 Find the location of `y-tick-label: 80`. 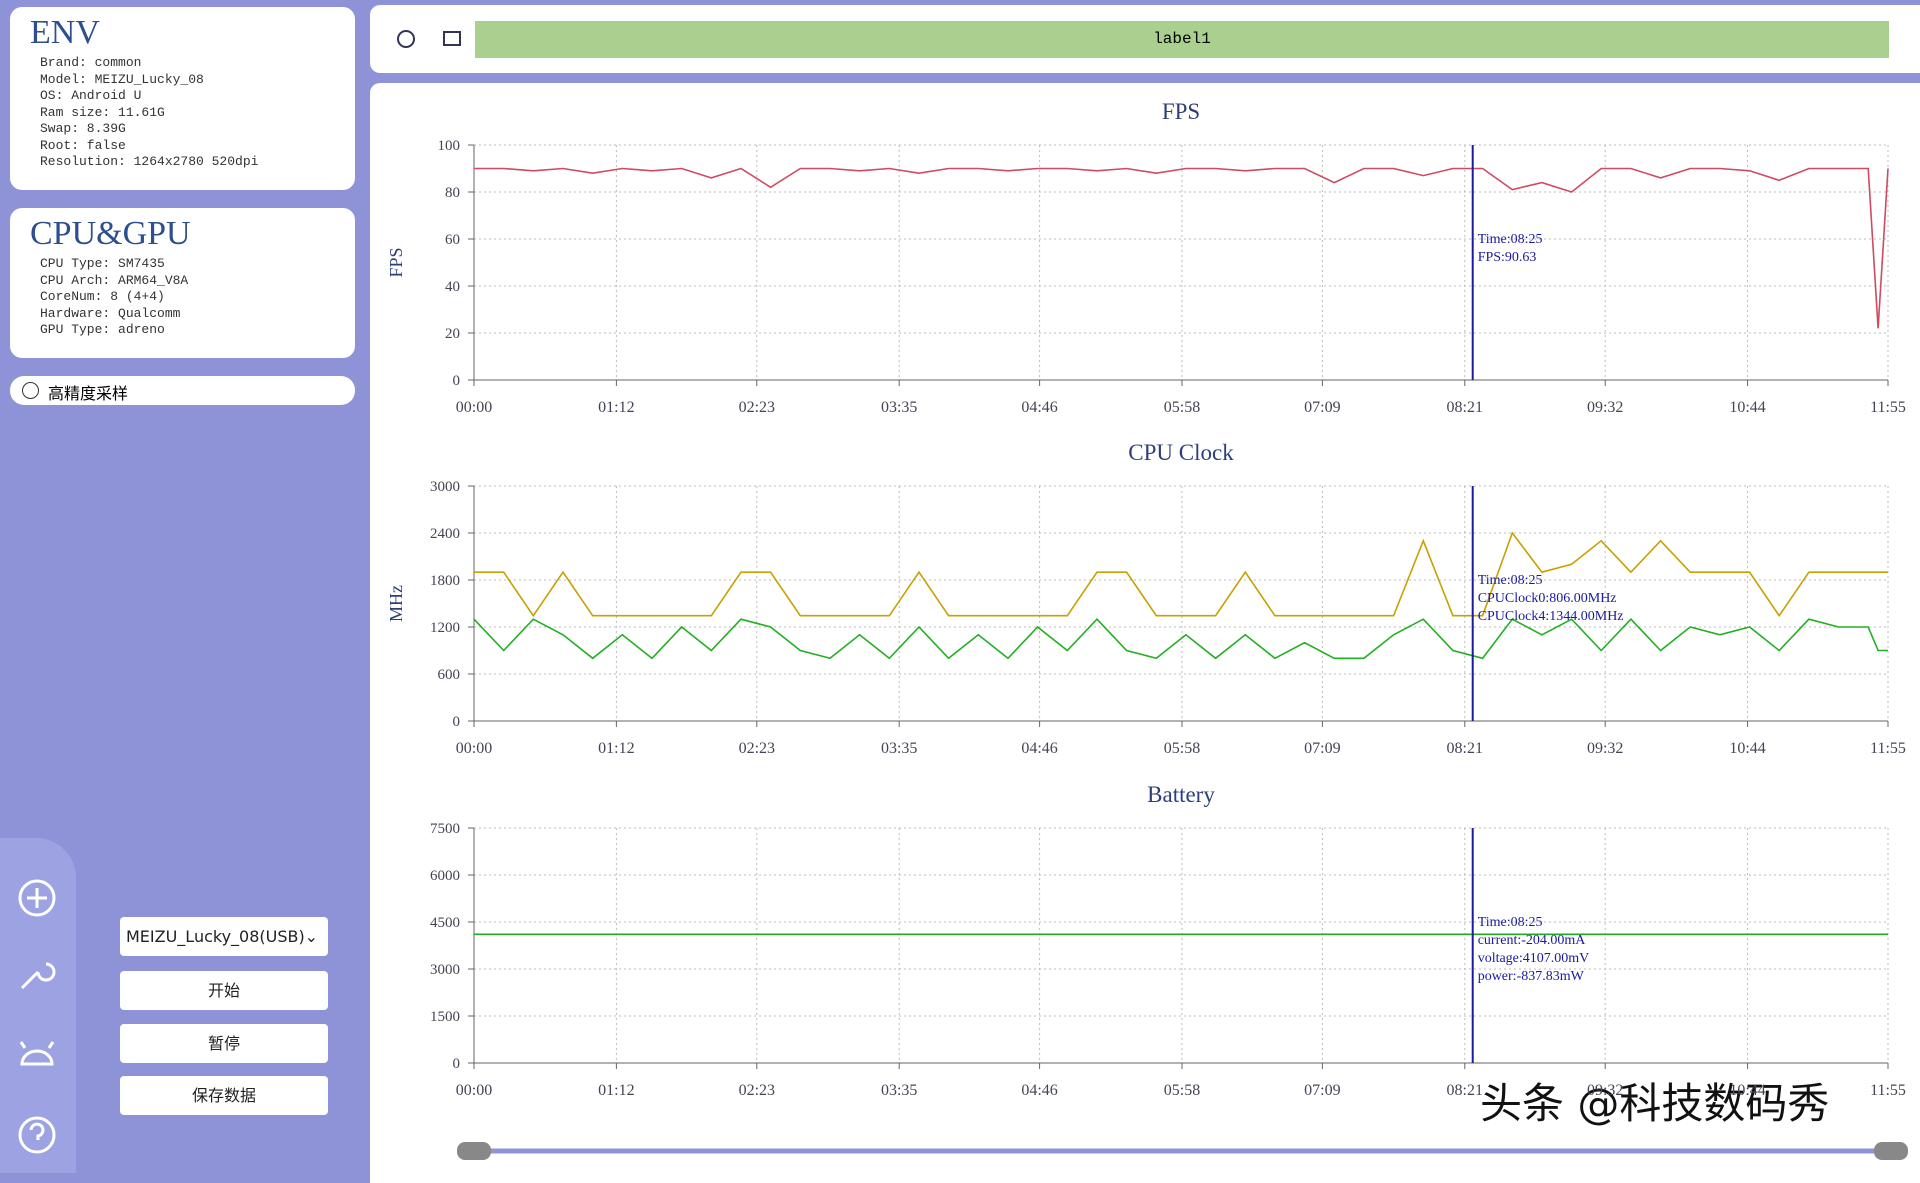

y-tick-label: 80 is located at coordinates (452, 193).